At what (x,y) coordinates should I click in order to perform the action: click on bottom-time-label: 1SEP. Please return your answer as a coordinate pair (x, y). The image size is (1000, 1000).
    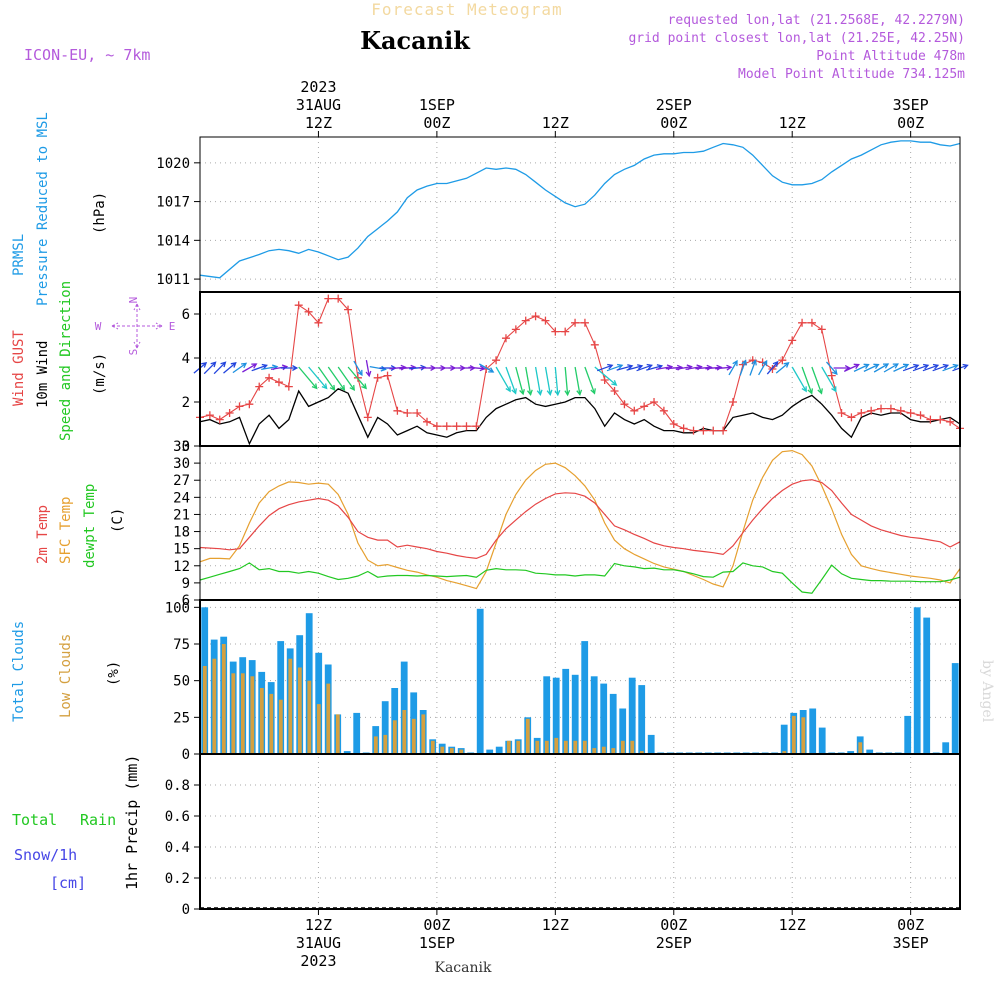
    Looking at the image, I should click on (437, 943).